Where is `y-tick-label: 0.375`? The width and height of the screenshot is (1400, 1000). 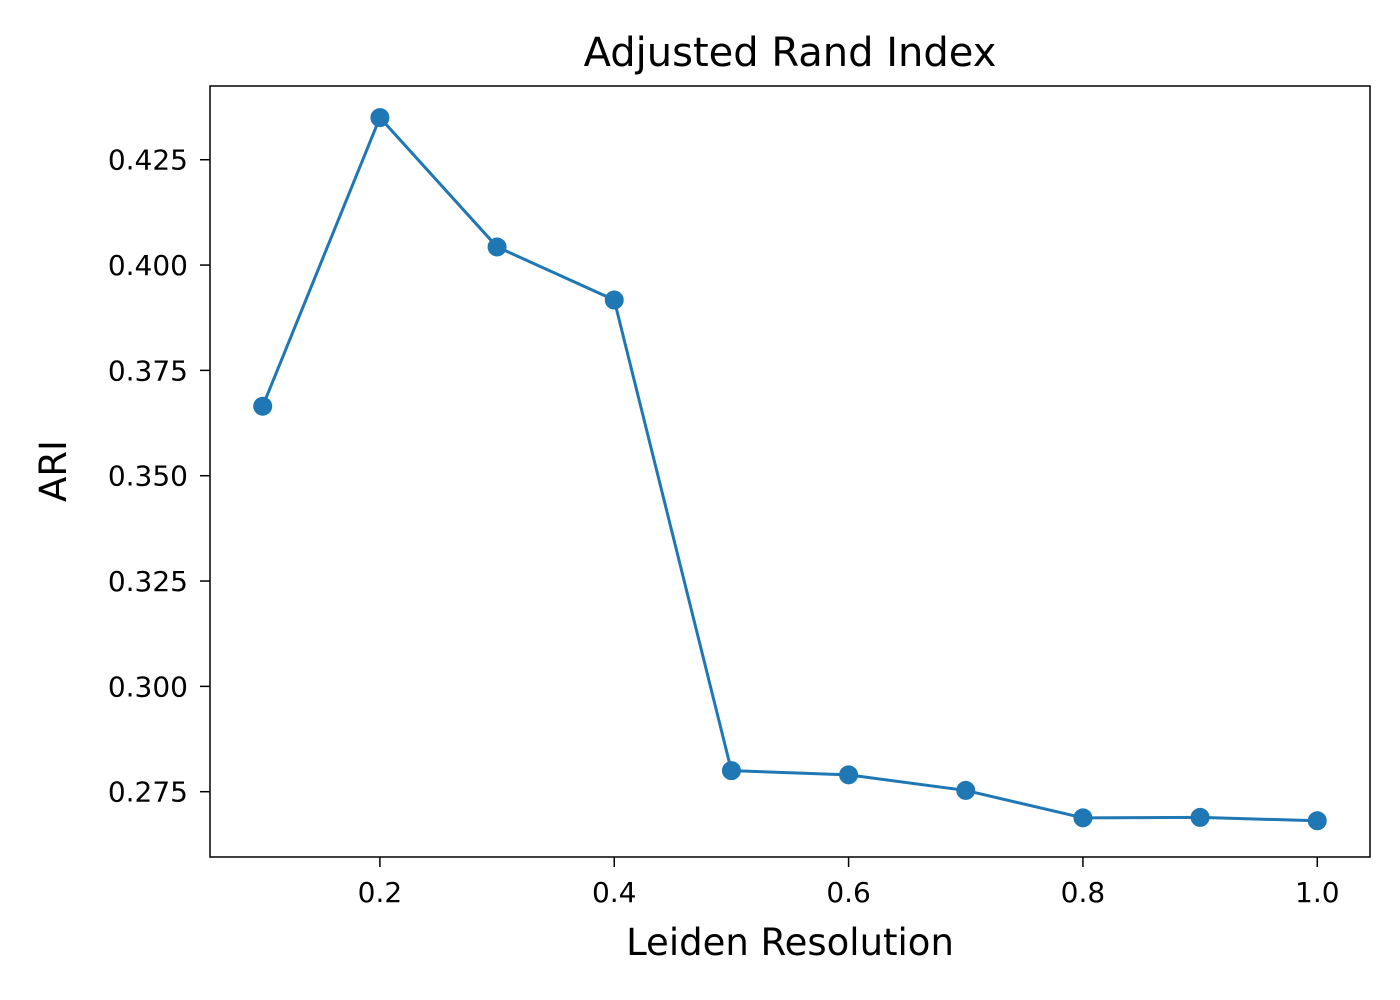
y-tick-label: 0.375 is located at coordinates (148, 370).